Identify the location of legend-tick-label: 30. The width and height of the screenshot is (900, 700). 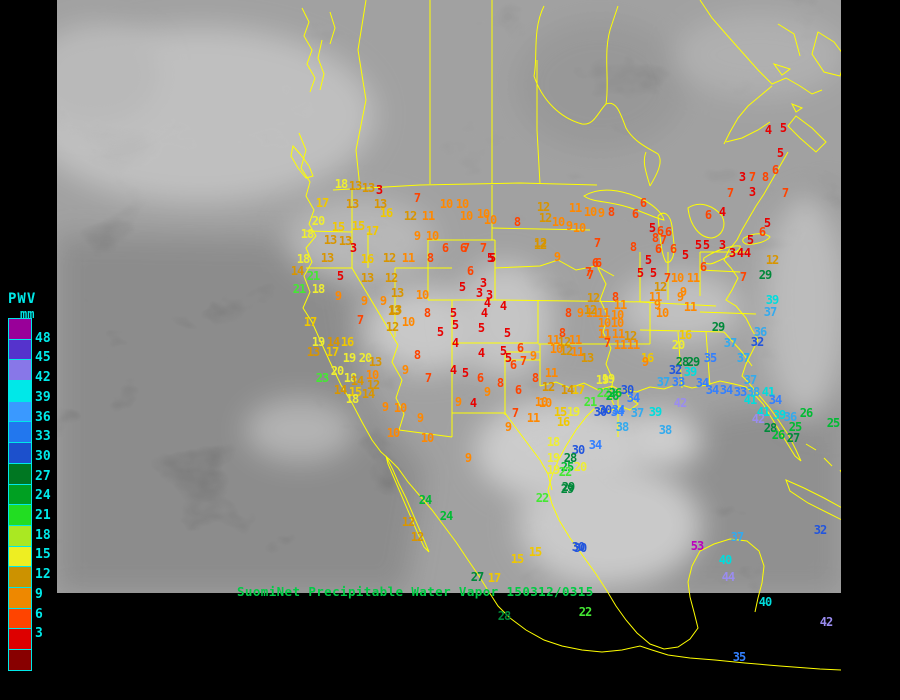
(43, 456).